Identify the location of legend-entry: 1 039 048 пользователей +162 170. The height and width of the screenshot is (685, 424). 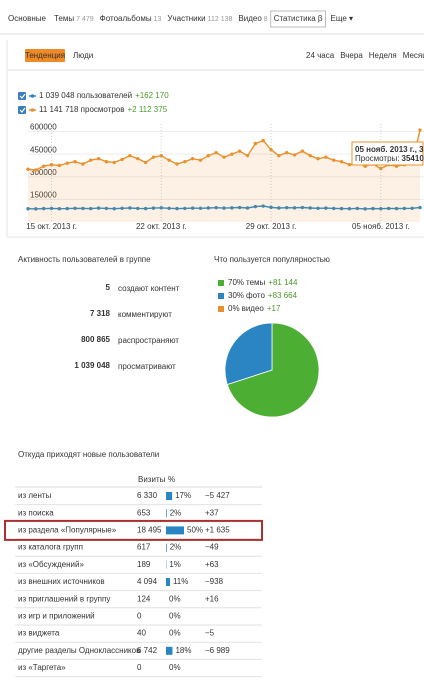
(104, 95).